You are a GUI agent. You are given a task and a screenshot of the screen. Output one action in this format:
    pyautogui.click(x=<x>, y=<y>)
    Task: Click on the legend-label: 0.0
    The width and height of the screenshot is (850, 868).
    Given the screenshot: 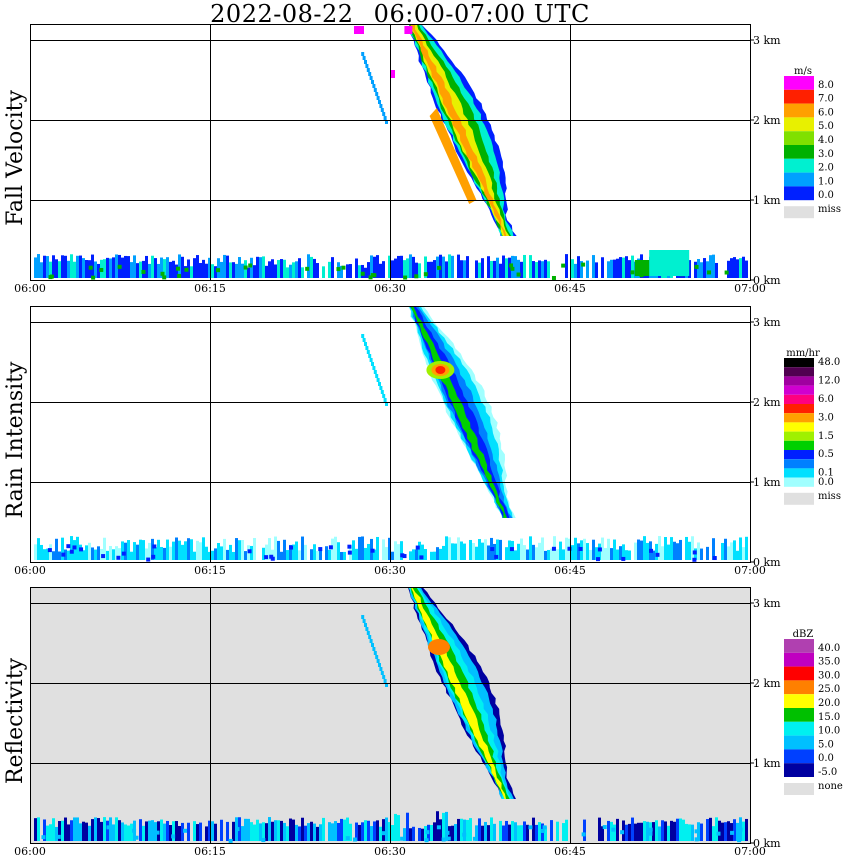 What is the action you would take?
    pyautogui.click(x=826, y=195)
    